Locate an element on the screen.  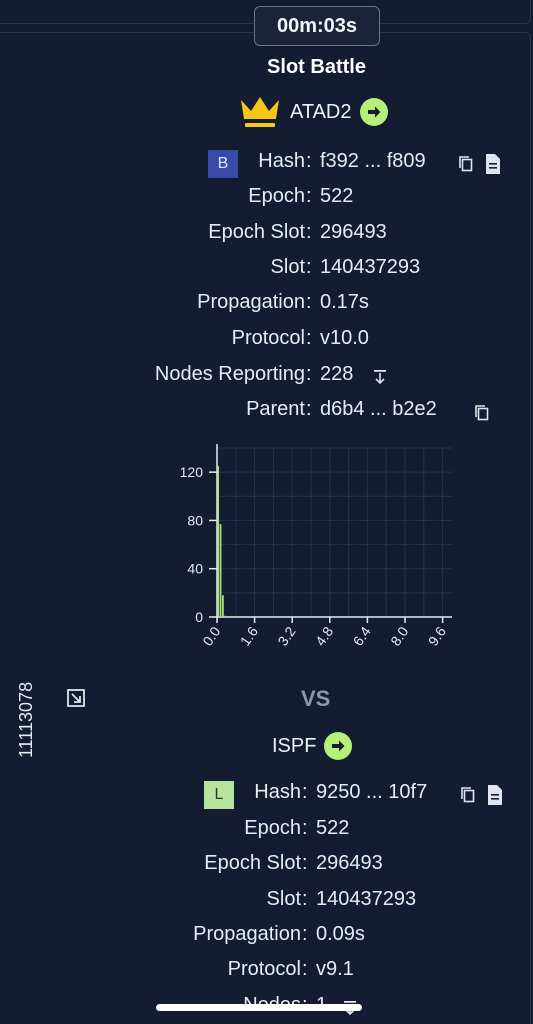
side-block-id: 11113078 is located at coordinates (26, 719).